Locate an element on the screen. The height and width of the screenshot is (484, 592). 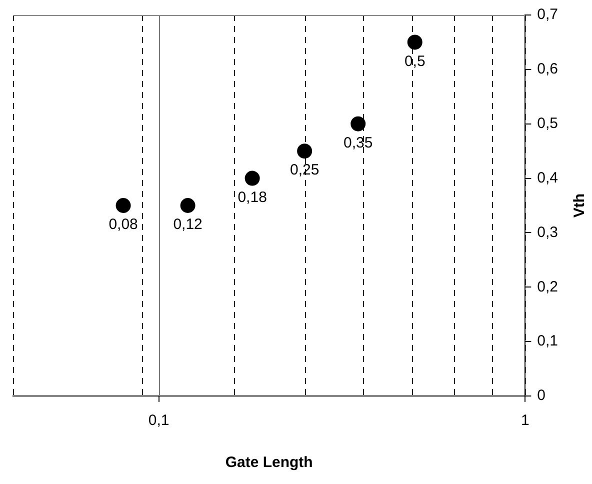
y-tick-label: 0,7 is located at coordinates (547, 15).